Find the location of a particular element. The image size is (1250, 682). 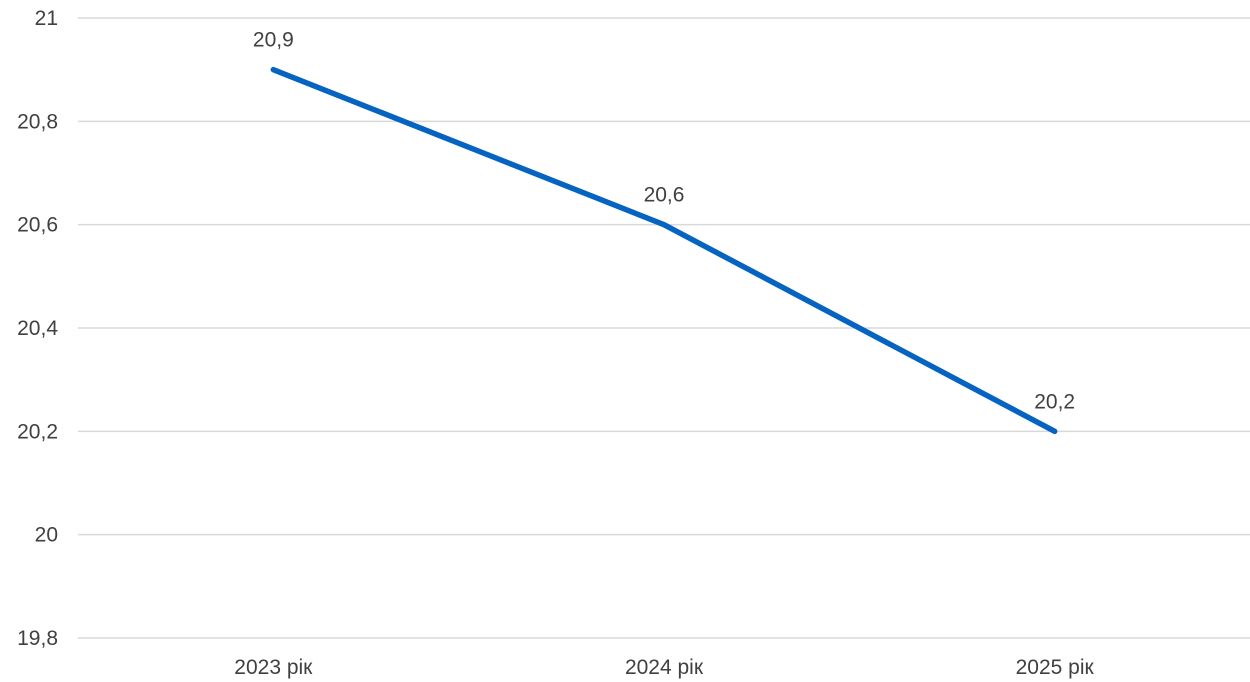

x-axis: 2023 рік 2024 рік 2025 рік is located at coordinates (664, 667).